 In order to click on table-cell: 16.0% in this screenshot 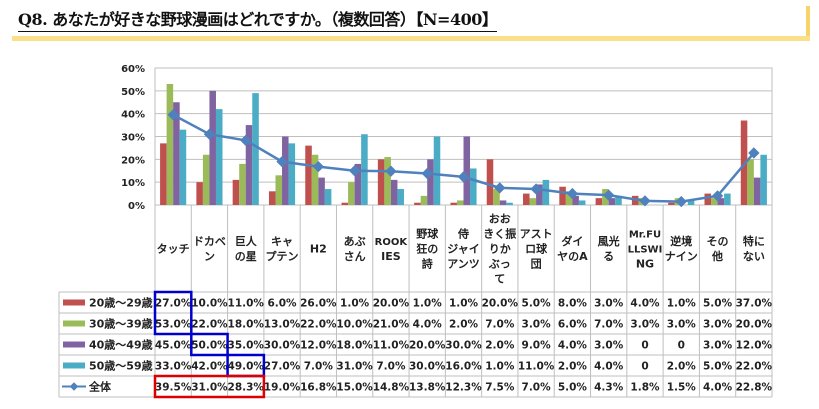, I will do `click(463, 367)`.